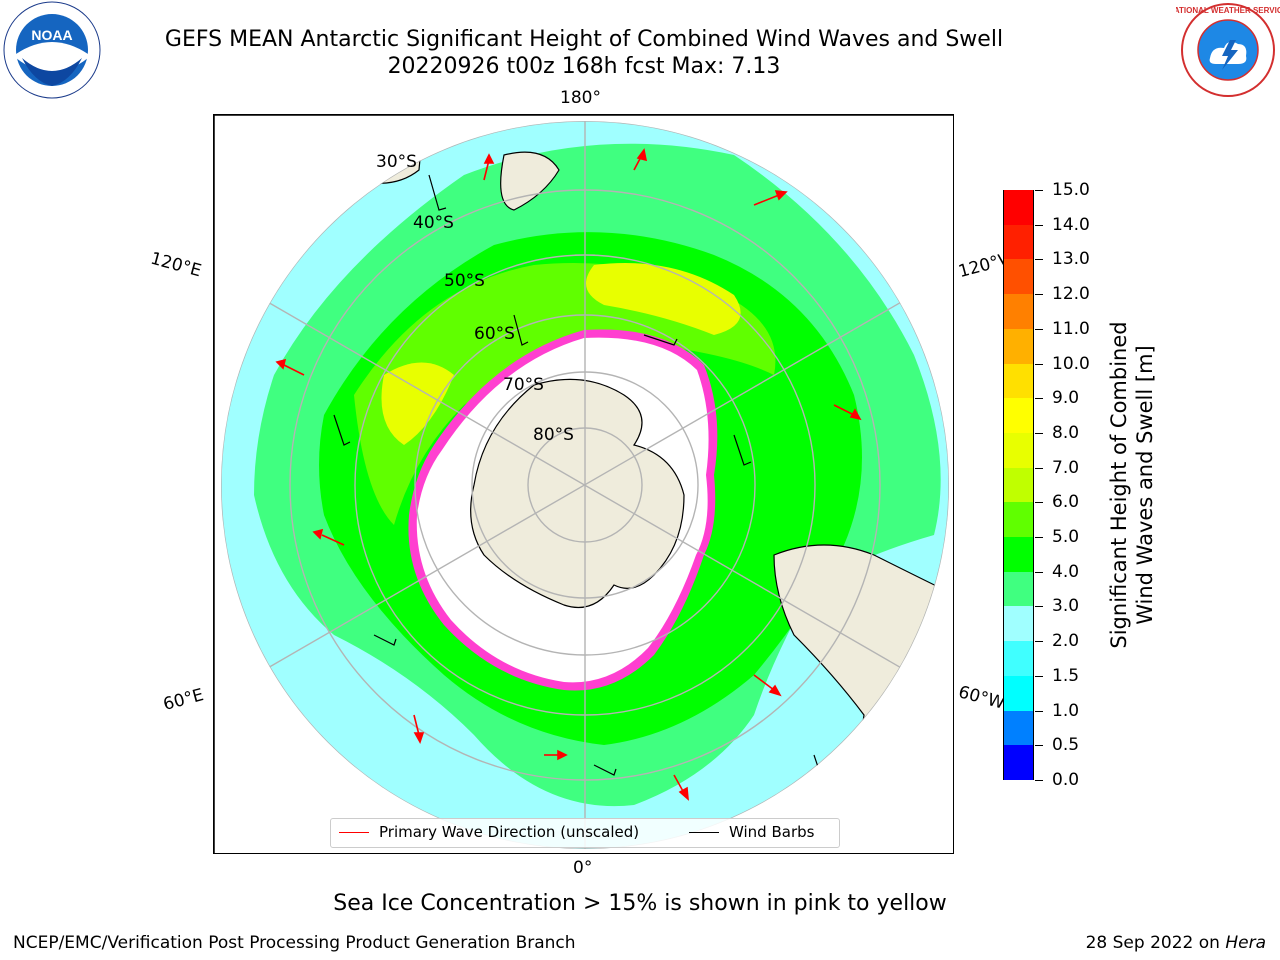  Describe the element at coordinates (1066, 502) in the screenshot. I see `colorbar-tick-label: 6.0` at that location.